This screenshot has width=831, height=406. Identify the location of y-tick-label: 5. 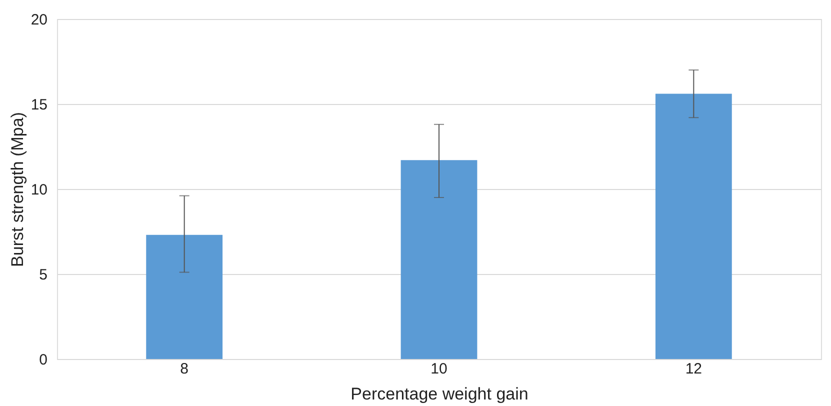
(43, 275).